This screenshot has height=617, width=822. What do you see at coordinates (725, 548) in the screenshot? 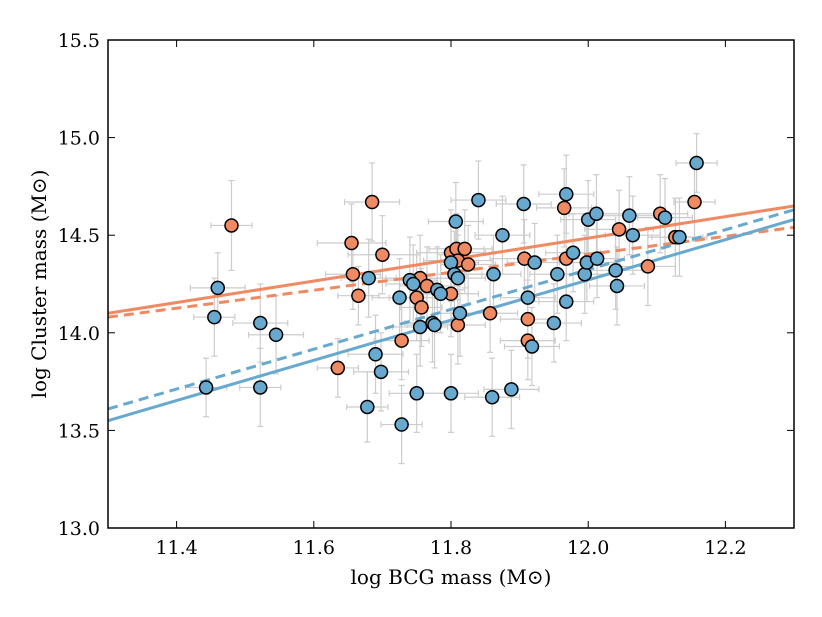
I see `x-tick-label: 12.2` at bounding box center [725, 548].